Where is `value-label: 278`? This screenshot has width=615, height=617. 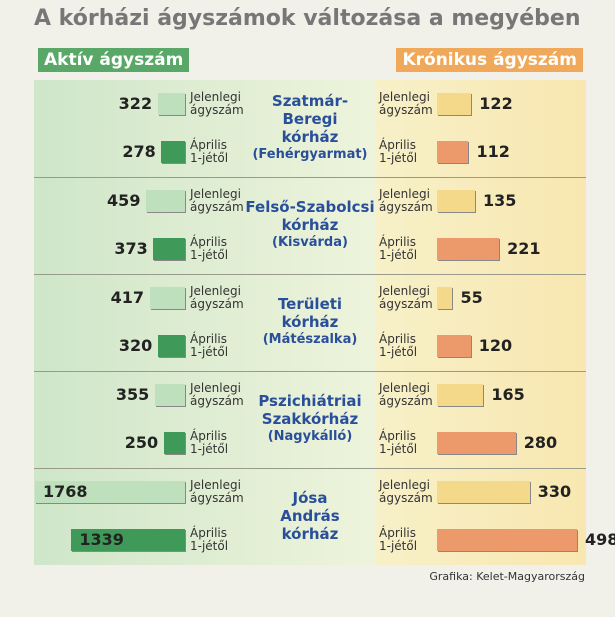
value-label: 278 is located at coordinates (139, 151).